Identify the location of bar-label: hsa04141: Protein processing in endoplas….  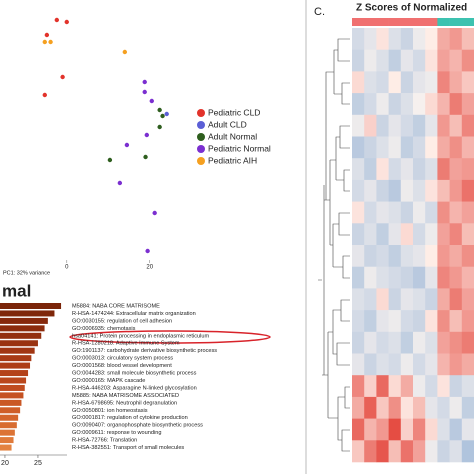
(140, 336).